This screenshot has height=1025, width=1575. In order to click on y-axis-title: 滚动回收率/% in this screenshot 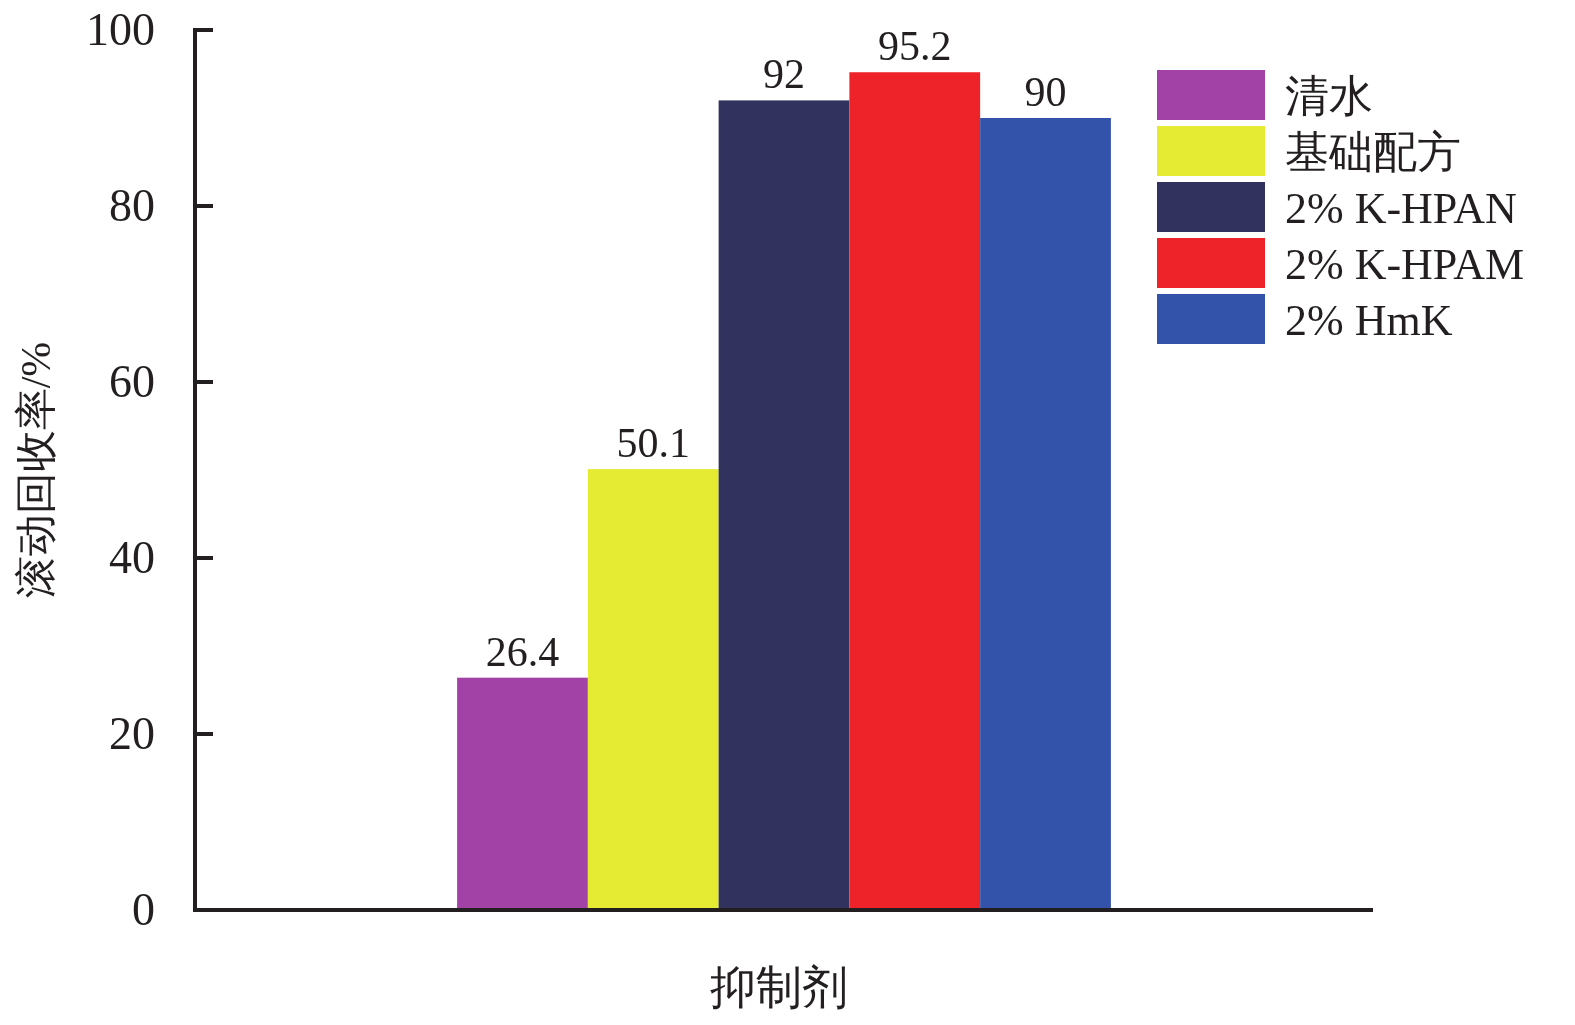, I will do `click(36, 470)`.